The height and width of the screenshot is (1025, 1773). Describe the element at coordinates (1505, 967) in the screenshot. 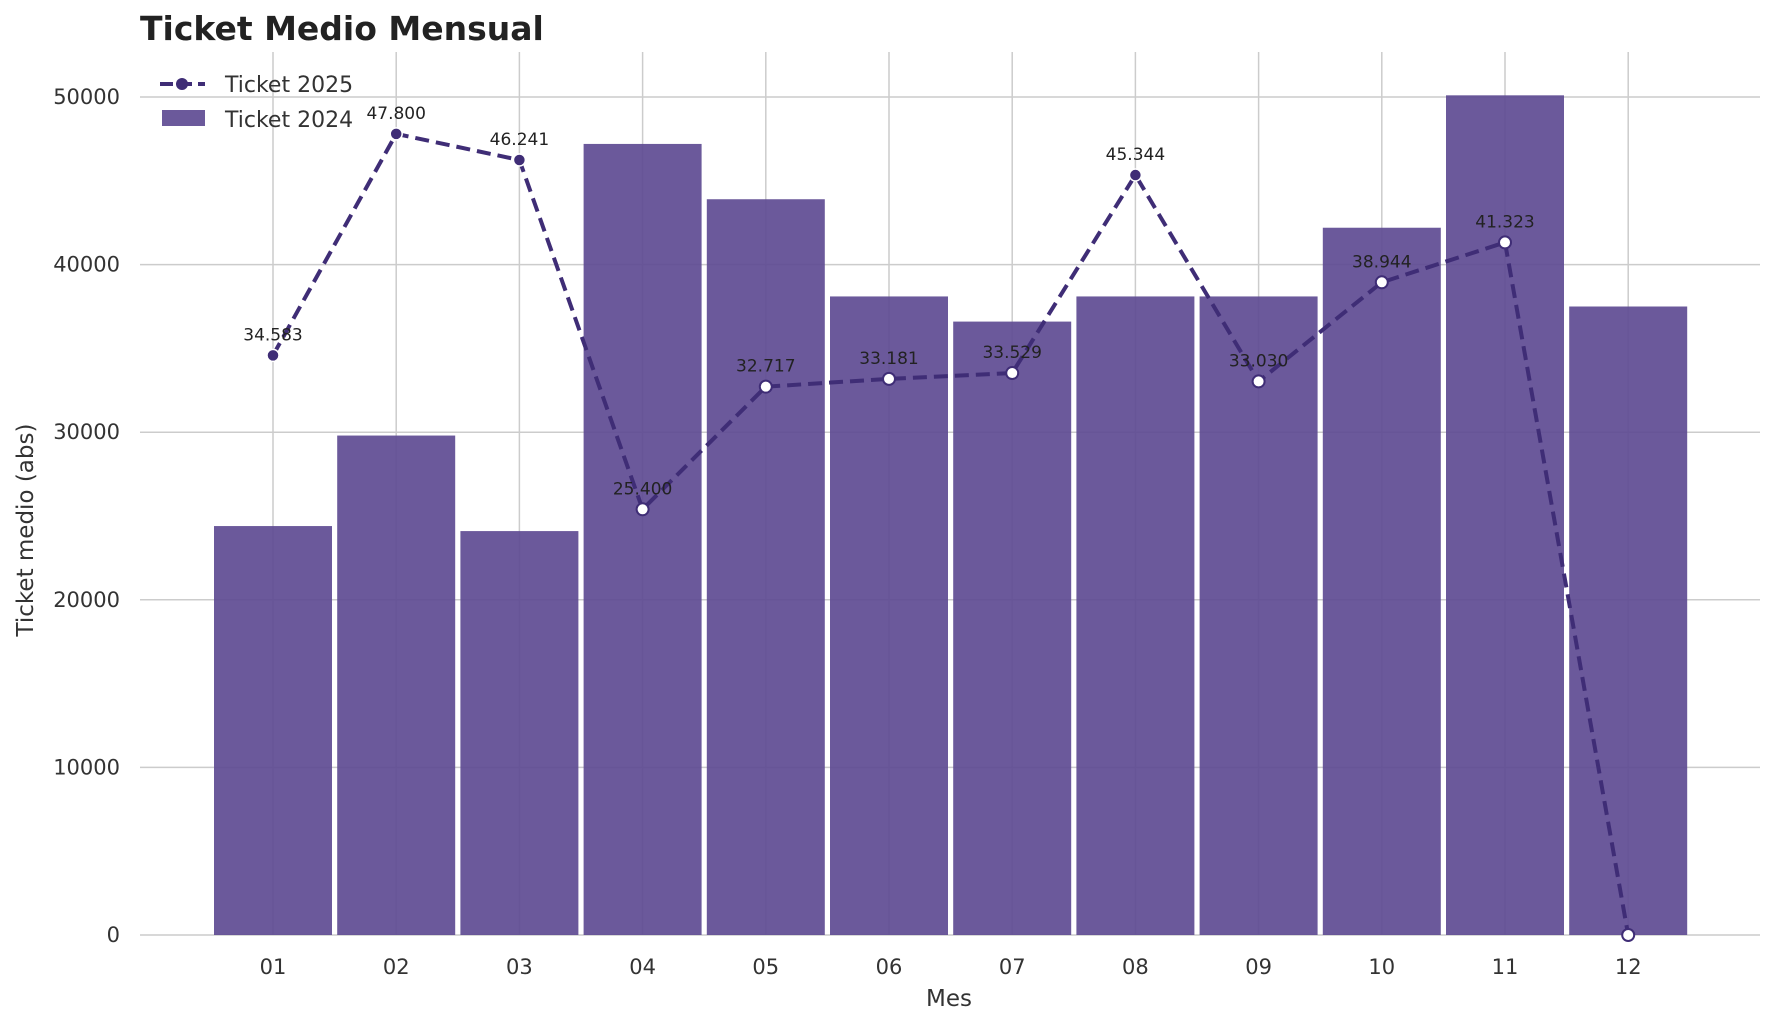

I see `x-tick-label: 11` at that location.